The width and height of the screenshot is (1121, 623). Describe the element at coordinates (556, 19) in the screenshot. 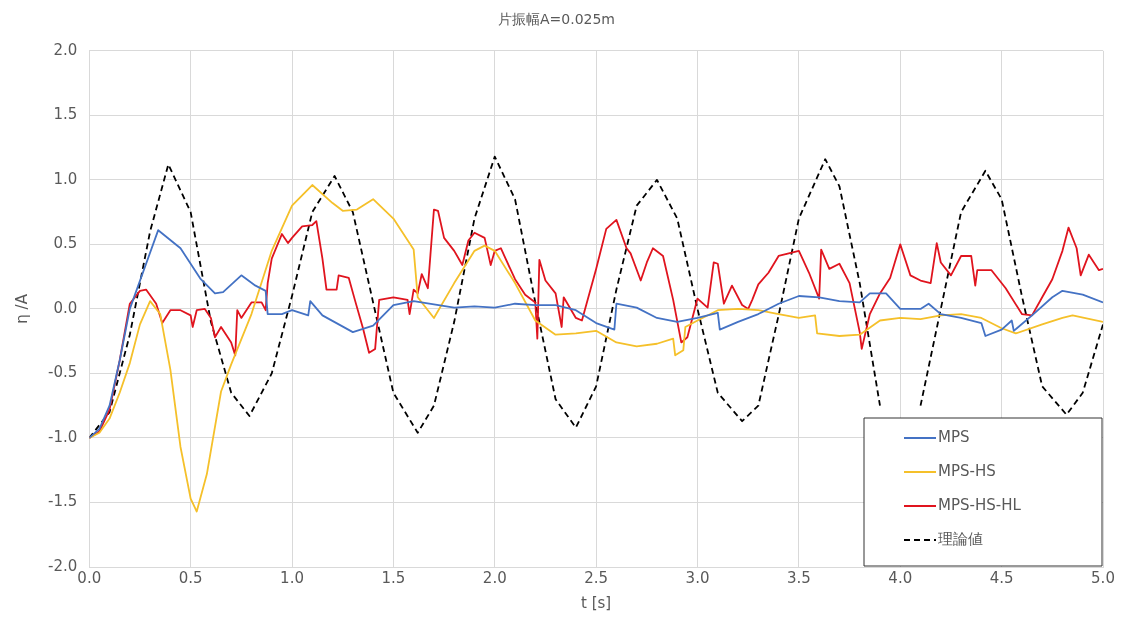

I see `chart-title: 片振幅A=0.025m` at that location.